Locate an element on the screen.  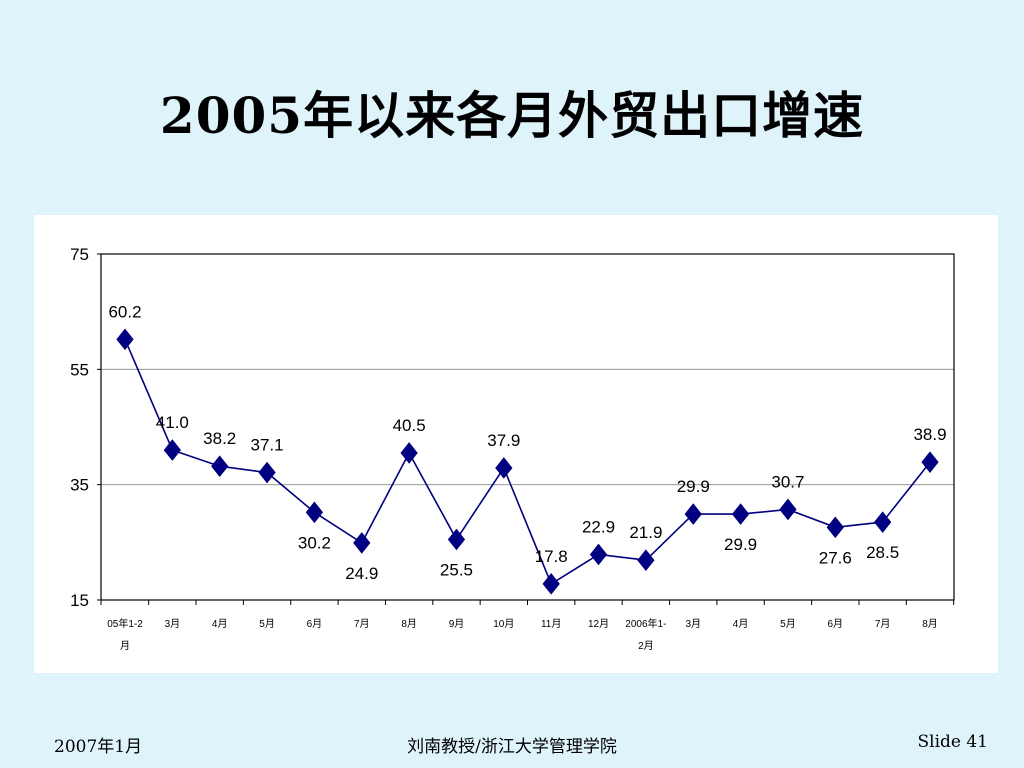
y-axis-ticks: 75 55 35 15 is located at coordinates (85, 427).